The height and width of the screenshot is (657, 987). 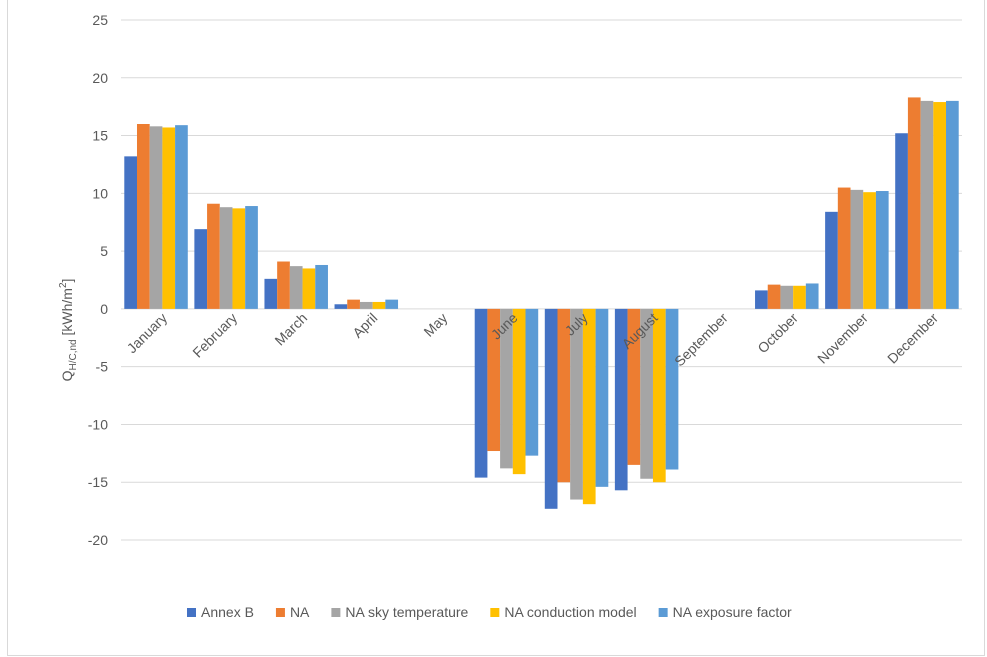 What do you see at coordinates (104, 251) in the screenshot?
I see `y-tick-label: 5` at bounding box center [104, 251].